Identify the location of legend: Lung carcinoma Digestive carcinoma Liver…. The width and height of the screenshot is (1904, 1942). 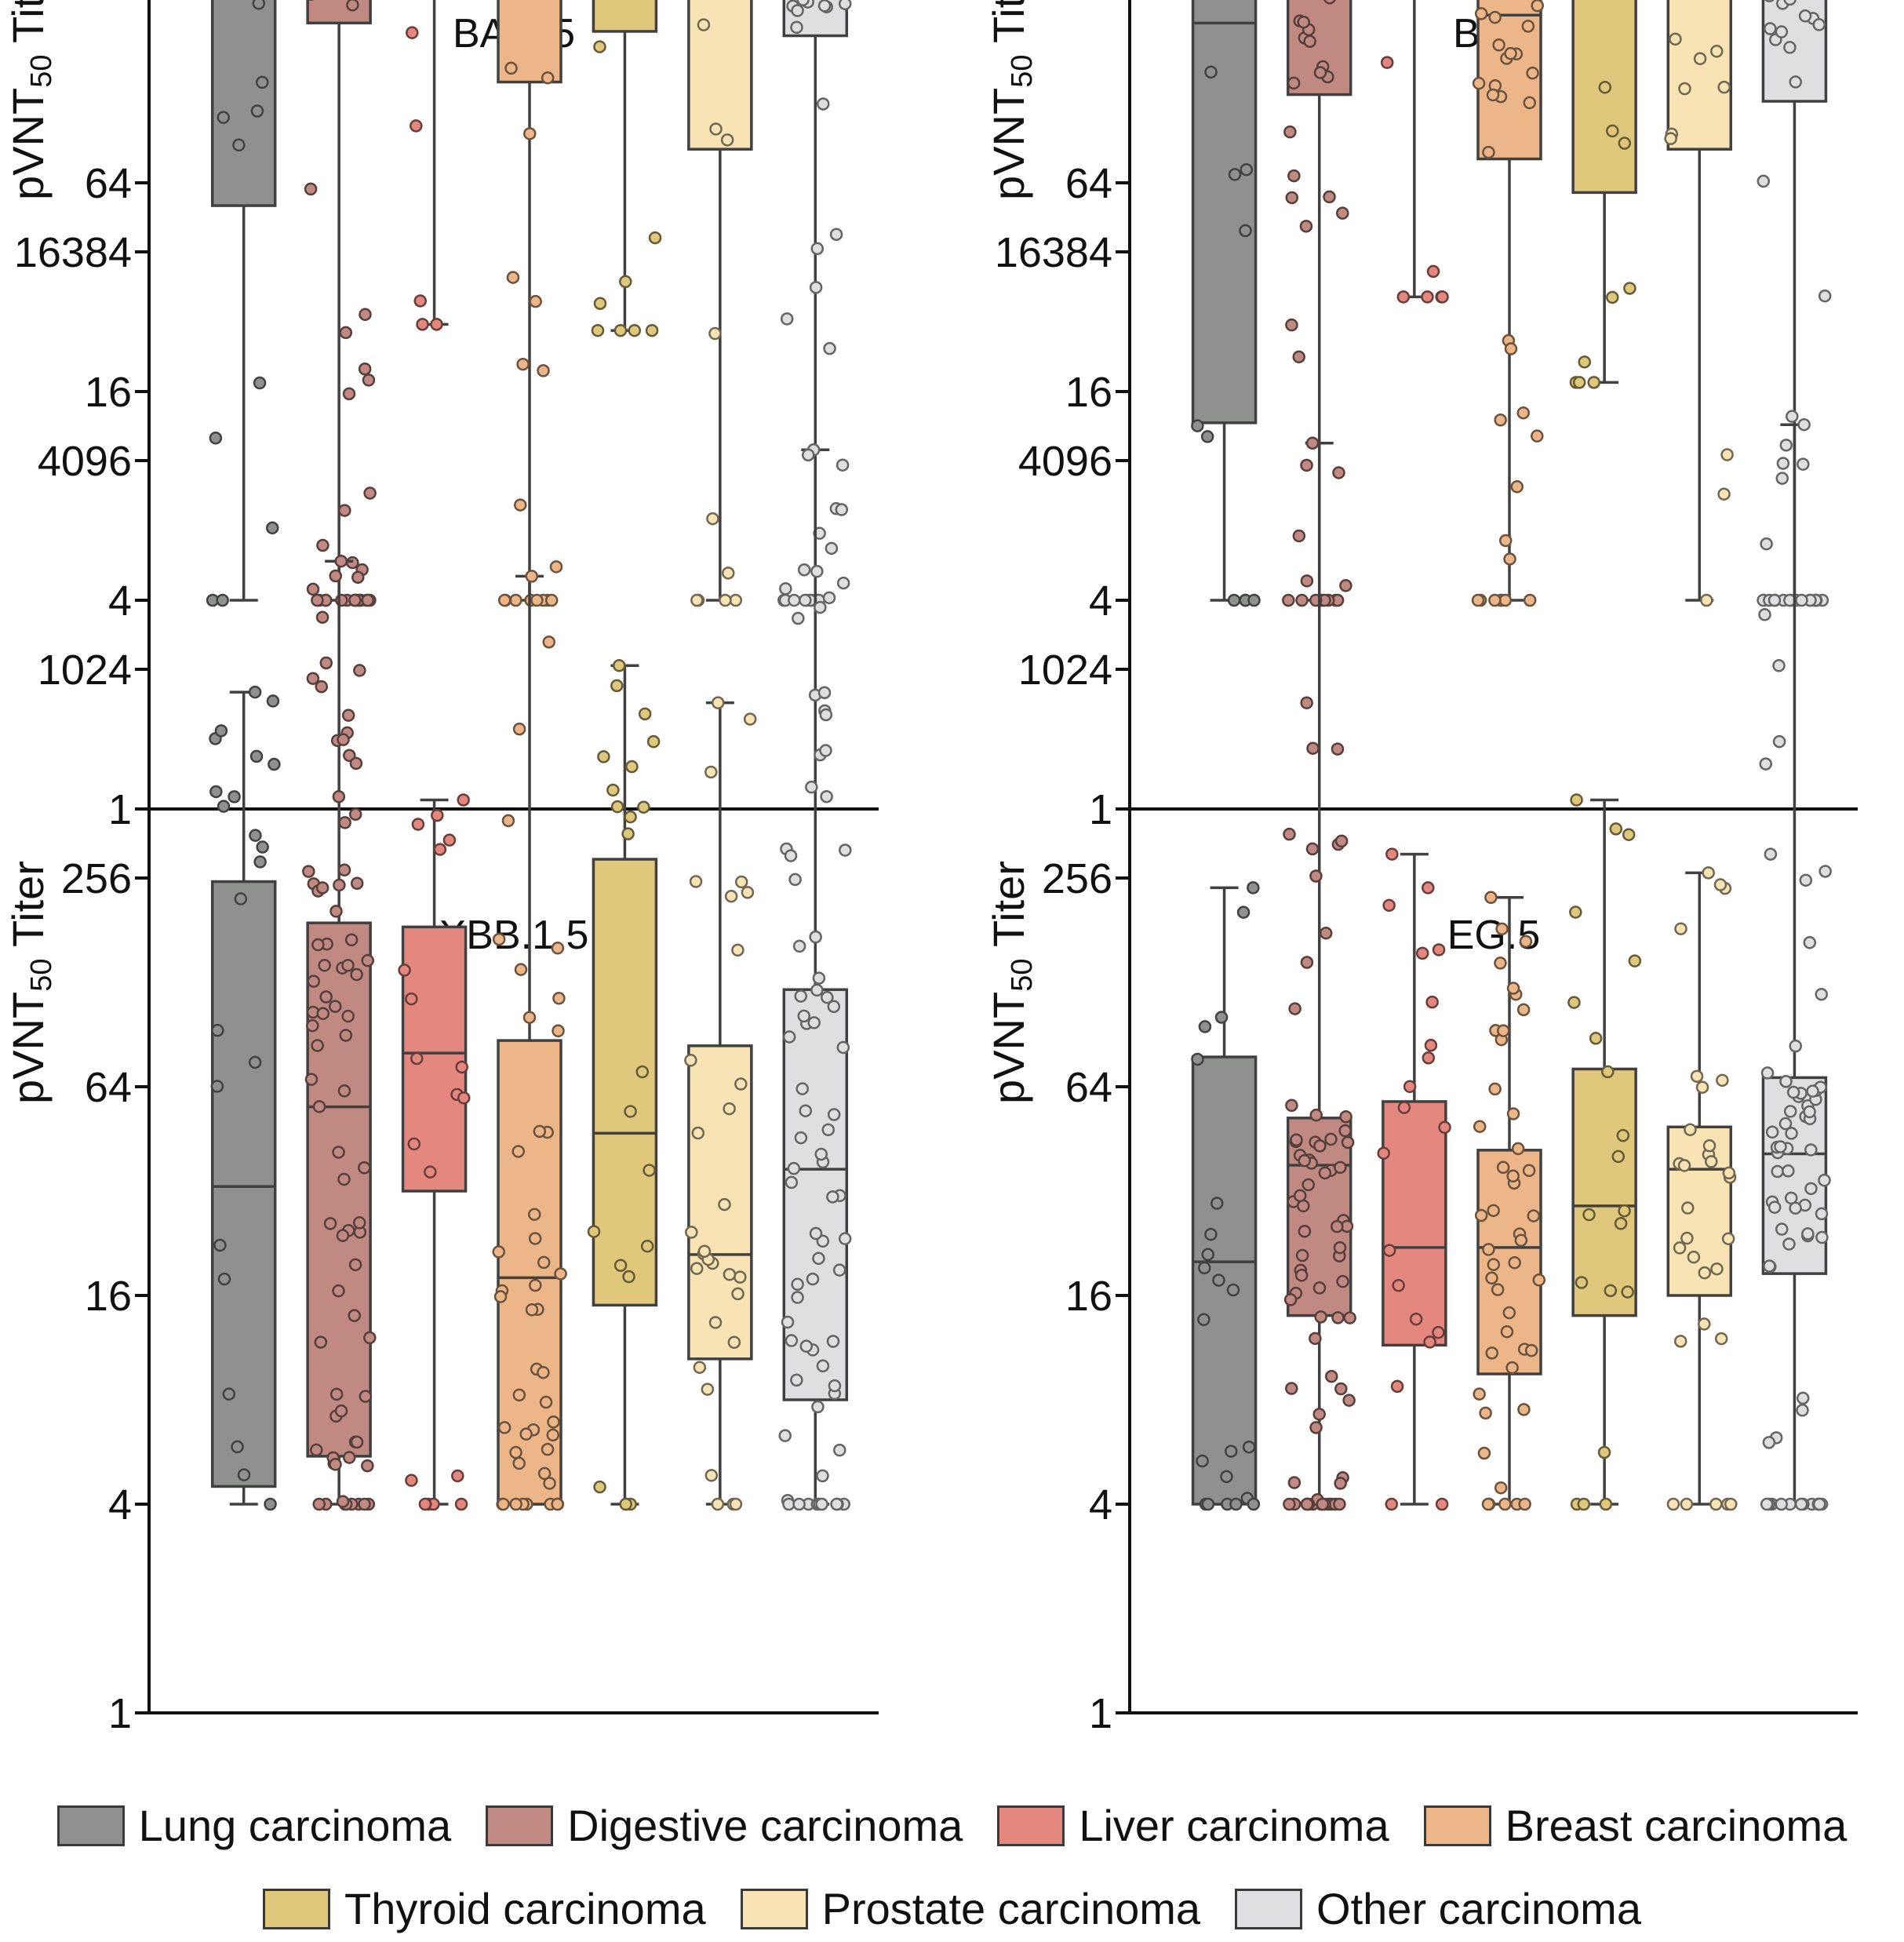
(952, 1865).